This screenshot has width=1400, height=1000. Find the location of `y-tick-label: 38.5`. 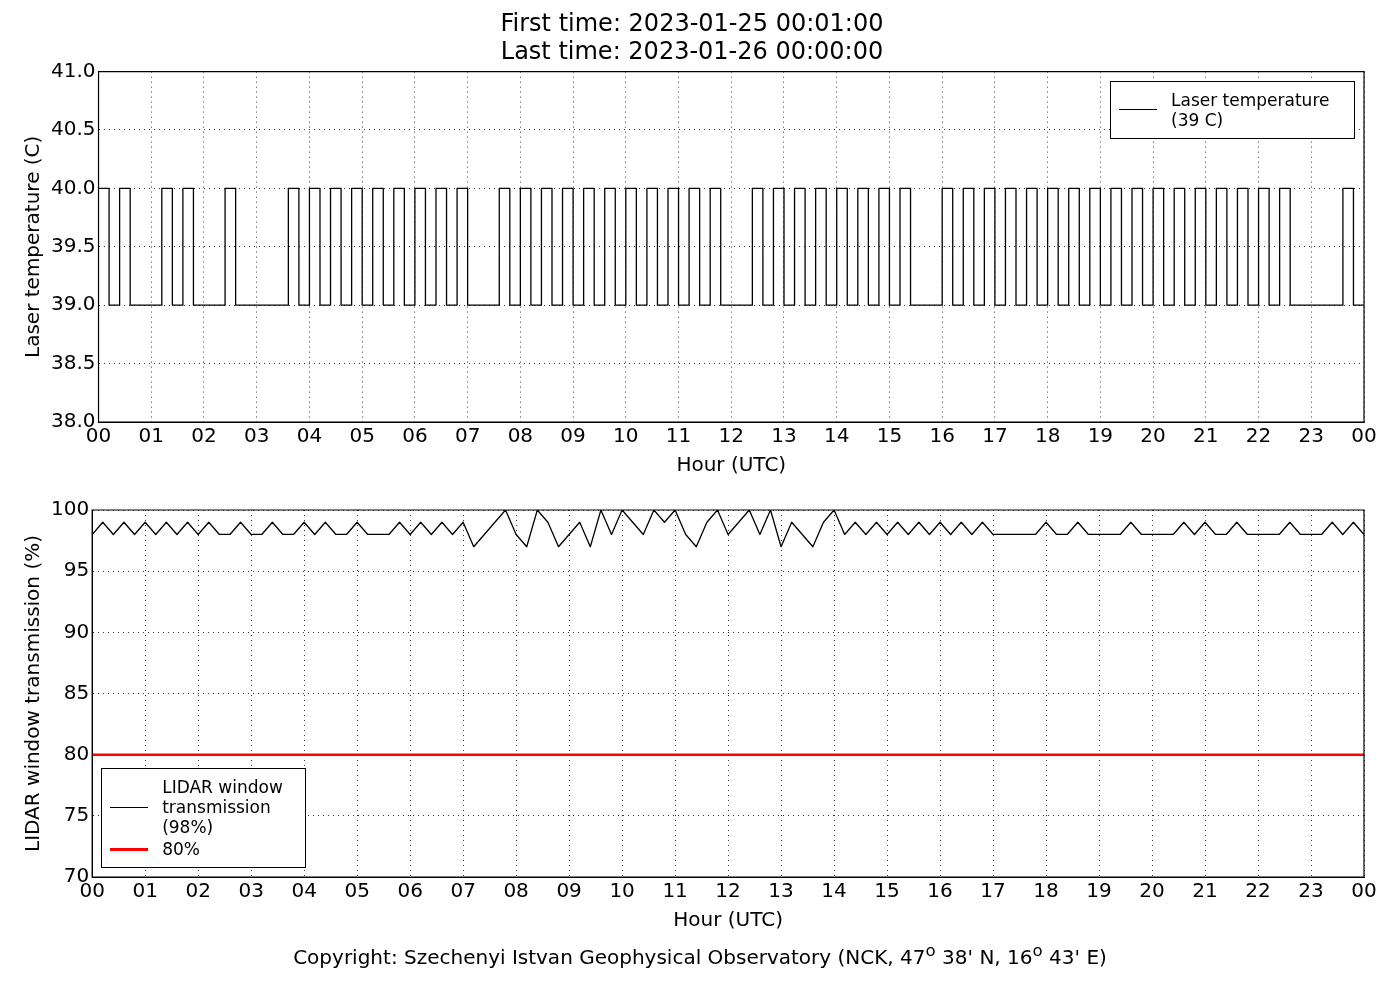

y-tick-label: 38.5 is located at coordinates (73, 361).